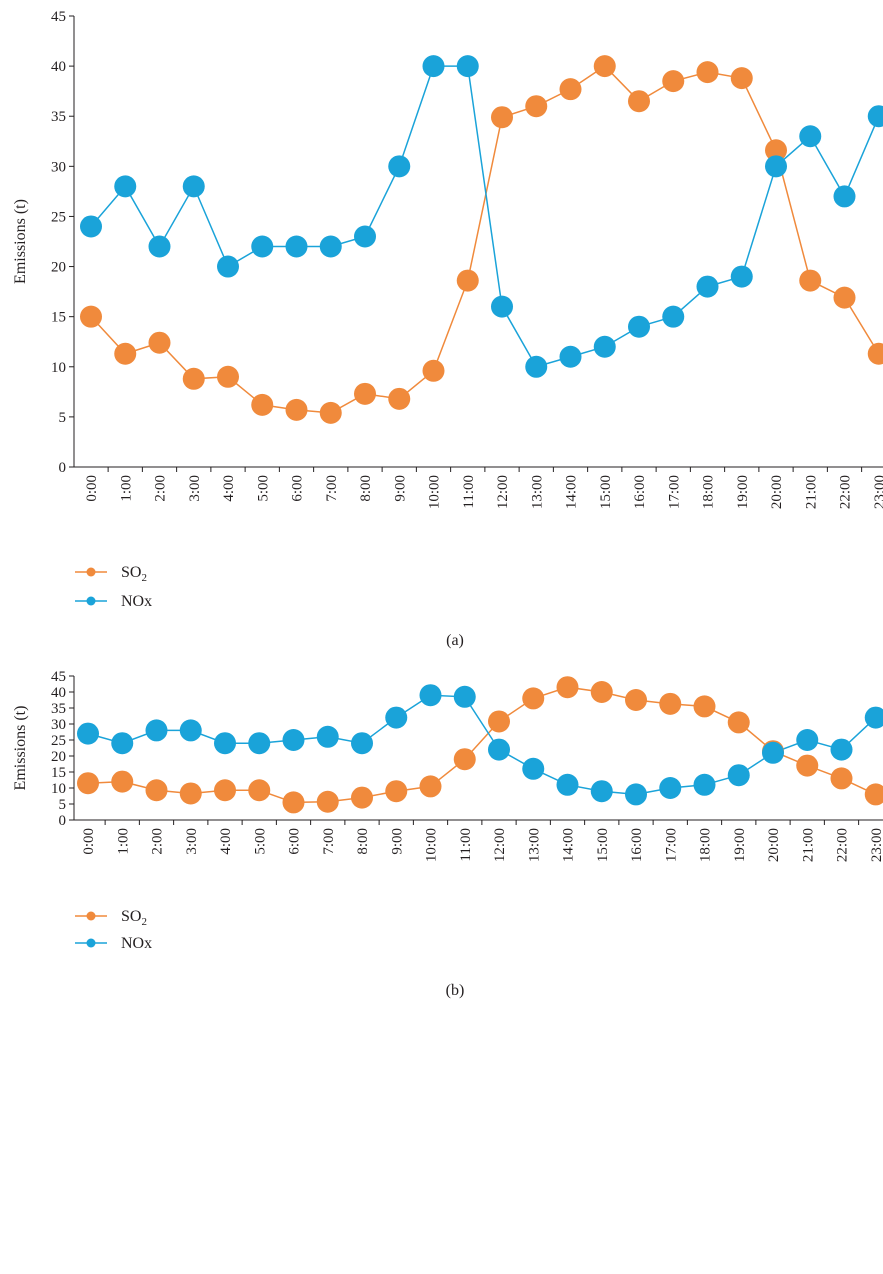  Describe the element at coordinates (58, 167) in the screenshot. I see `y-tick-label: 30` at that location.